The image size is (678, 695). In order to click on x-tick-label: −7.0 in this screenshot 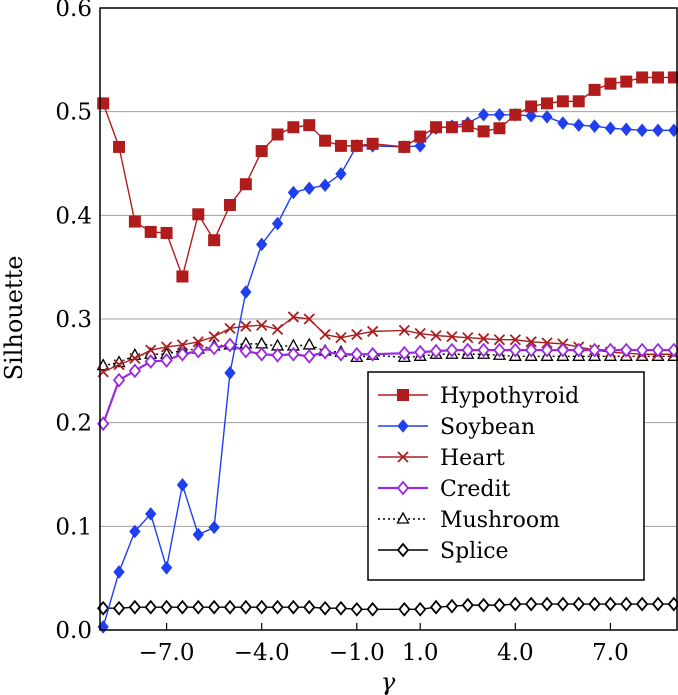, I will do `click(167, 653)`.